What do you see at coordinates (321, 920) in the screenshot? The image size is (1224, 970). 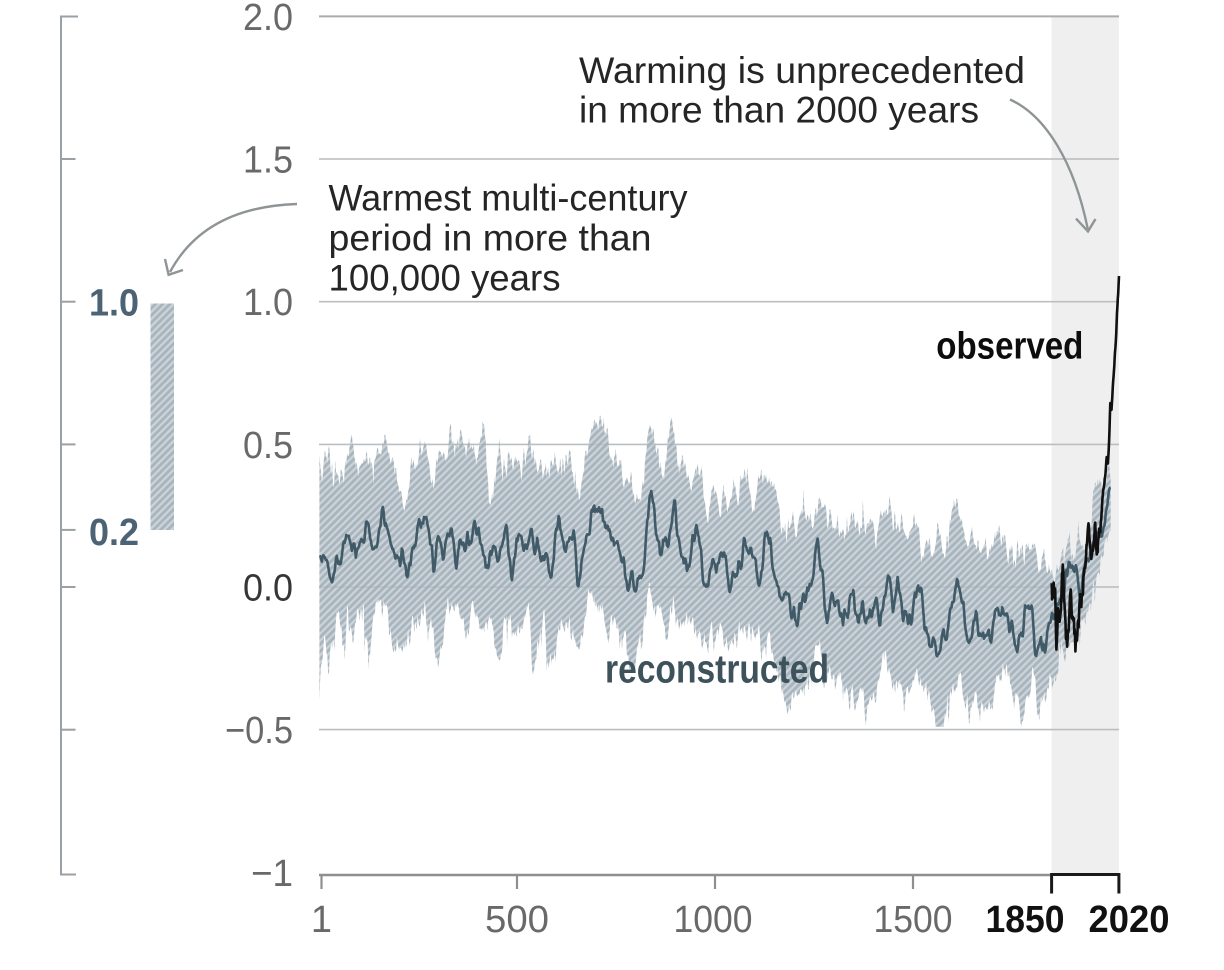 I see `svg-text: 1` at bounding box center [321, 920].